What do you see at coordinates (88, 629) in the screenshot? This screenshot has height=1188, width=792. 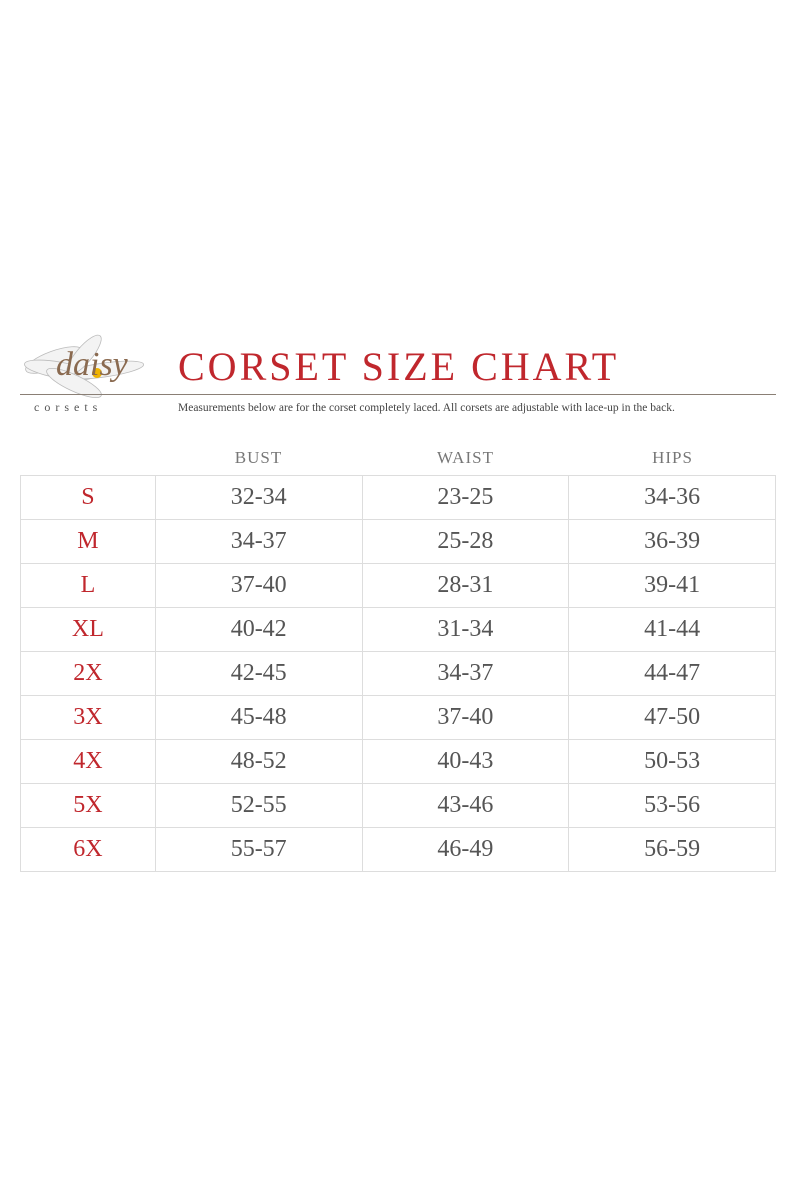 I see `size-label: XL` at bounding box center [88, 629].